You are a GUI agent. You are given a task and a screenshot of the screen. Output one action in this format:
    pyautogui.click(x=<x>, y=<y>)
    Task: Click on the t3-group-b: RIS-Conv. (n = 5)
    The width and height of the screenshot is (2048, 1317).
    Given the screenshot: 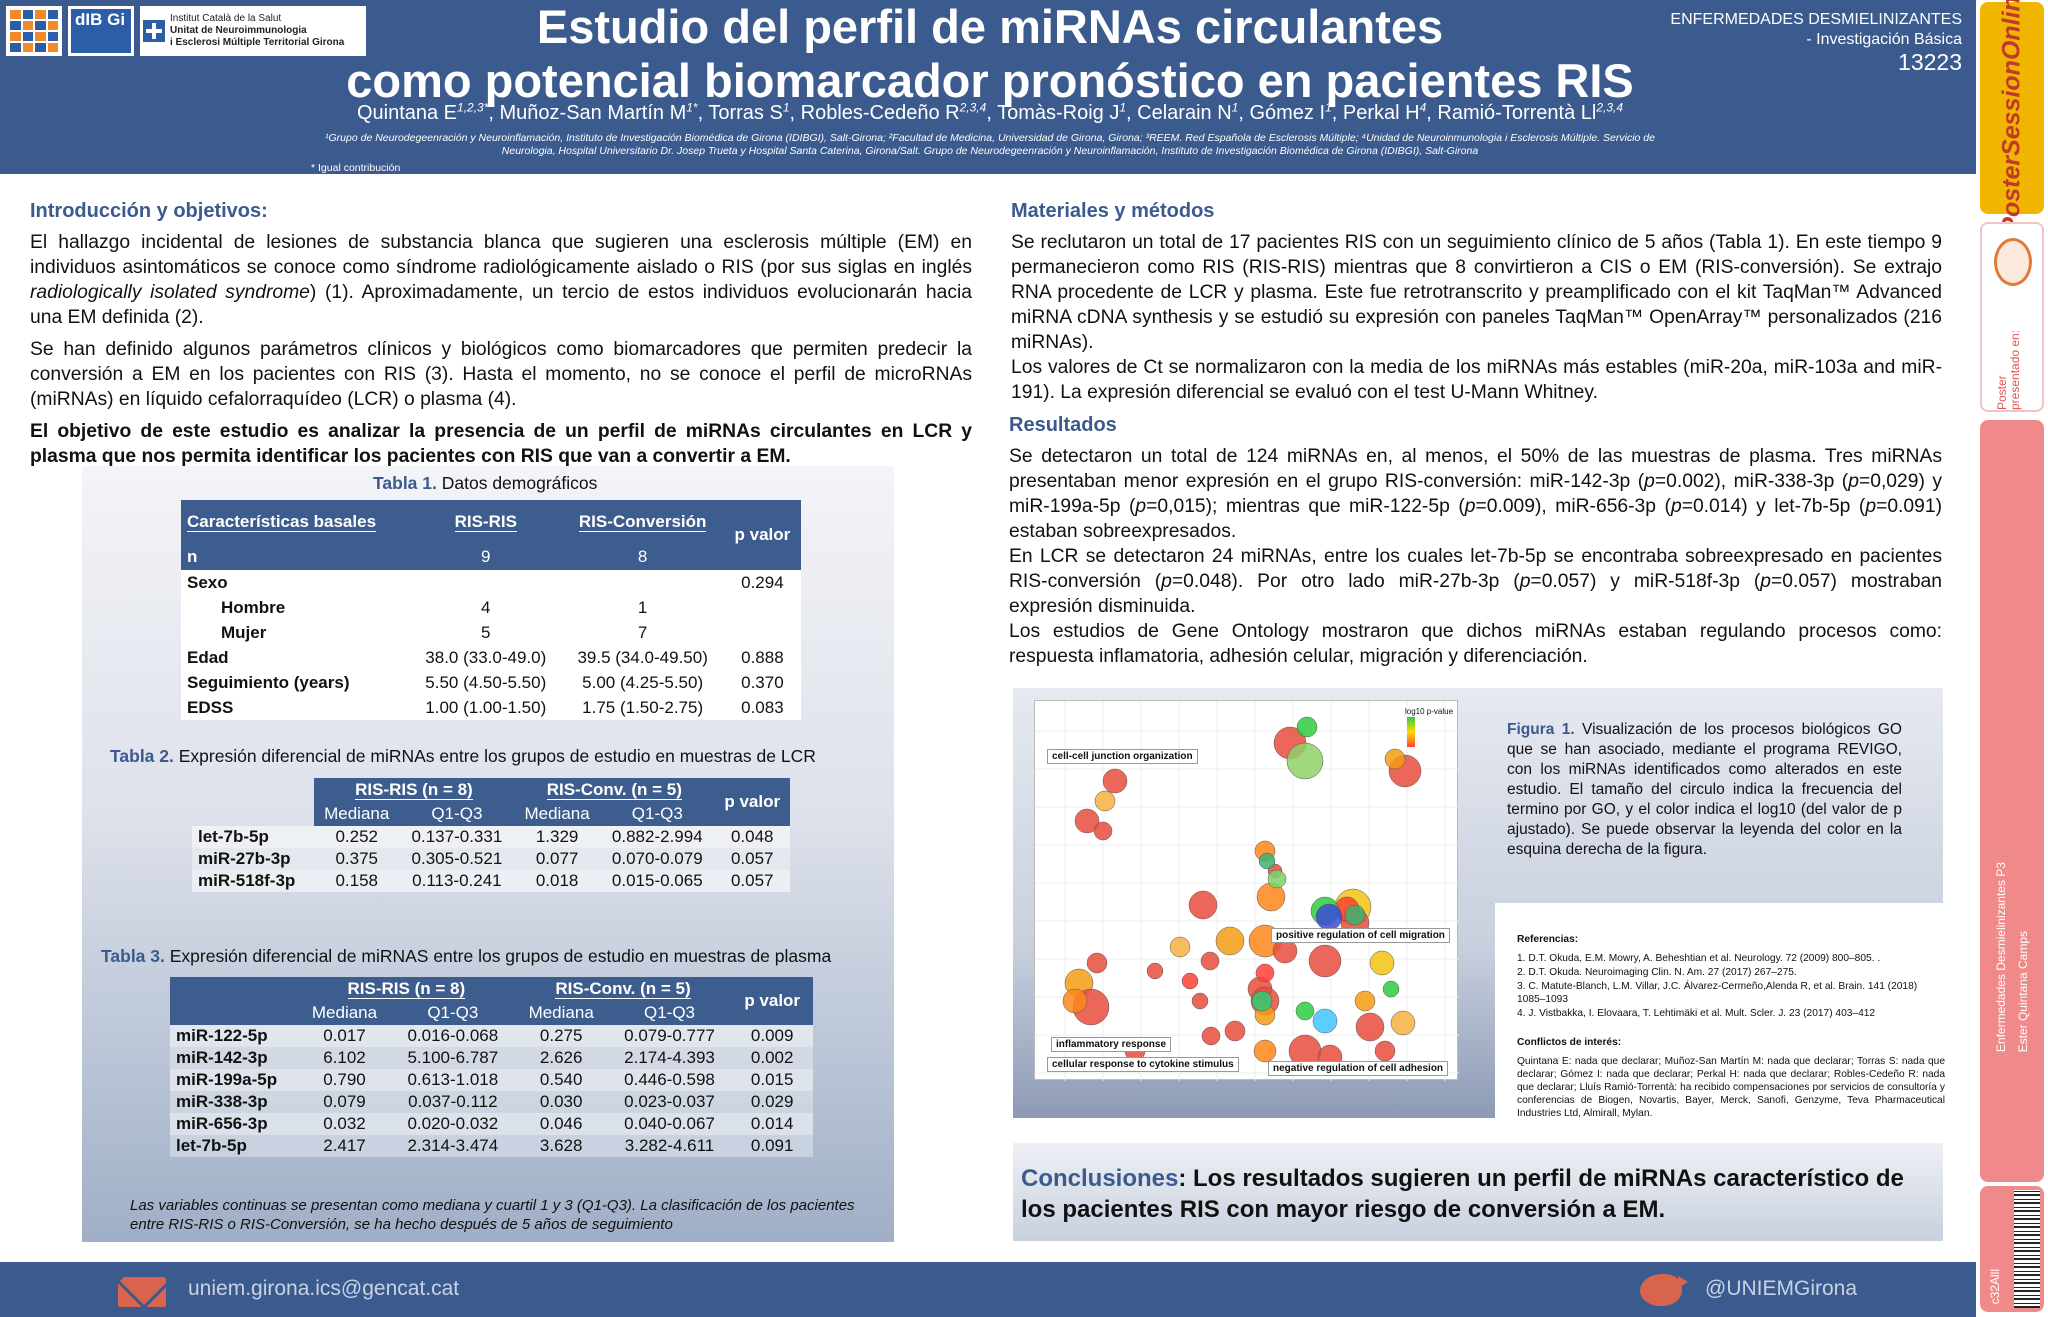 What is the action you would take?
    pyautogui.click(x=623, y=989)
    